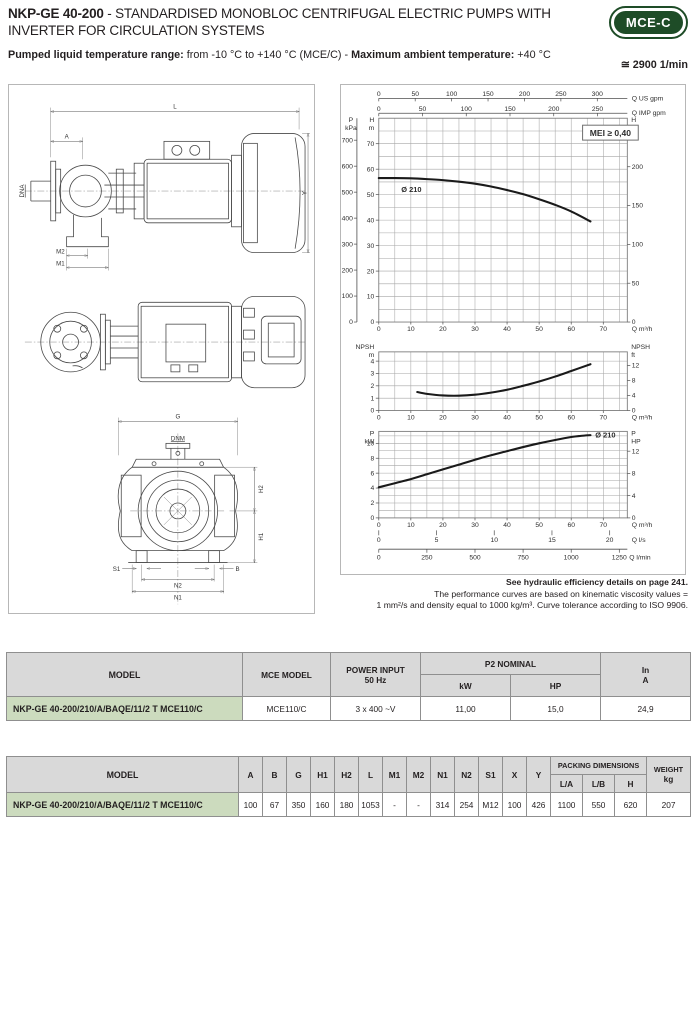 The image size is (696, 1024). Describe the element at coordinates (298, 774) in the screenshot. I see `t2-header-G: G` at that location.